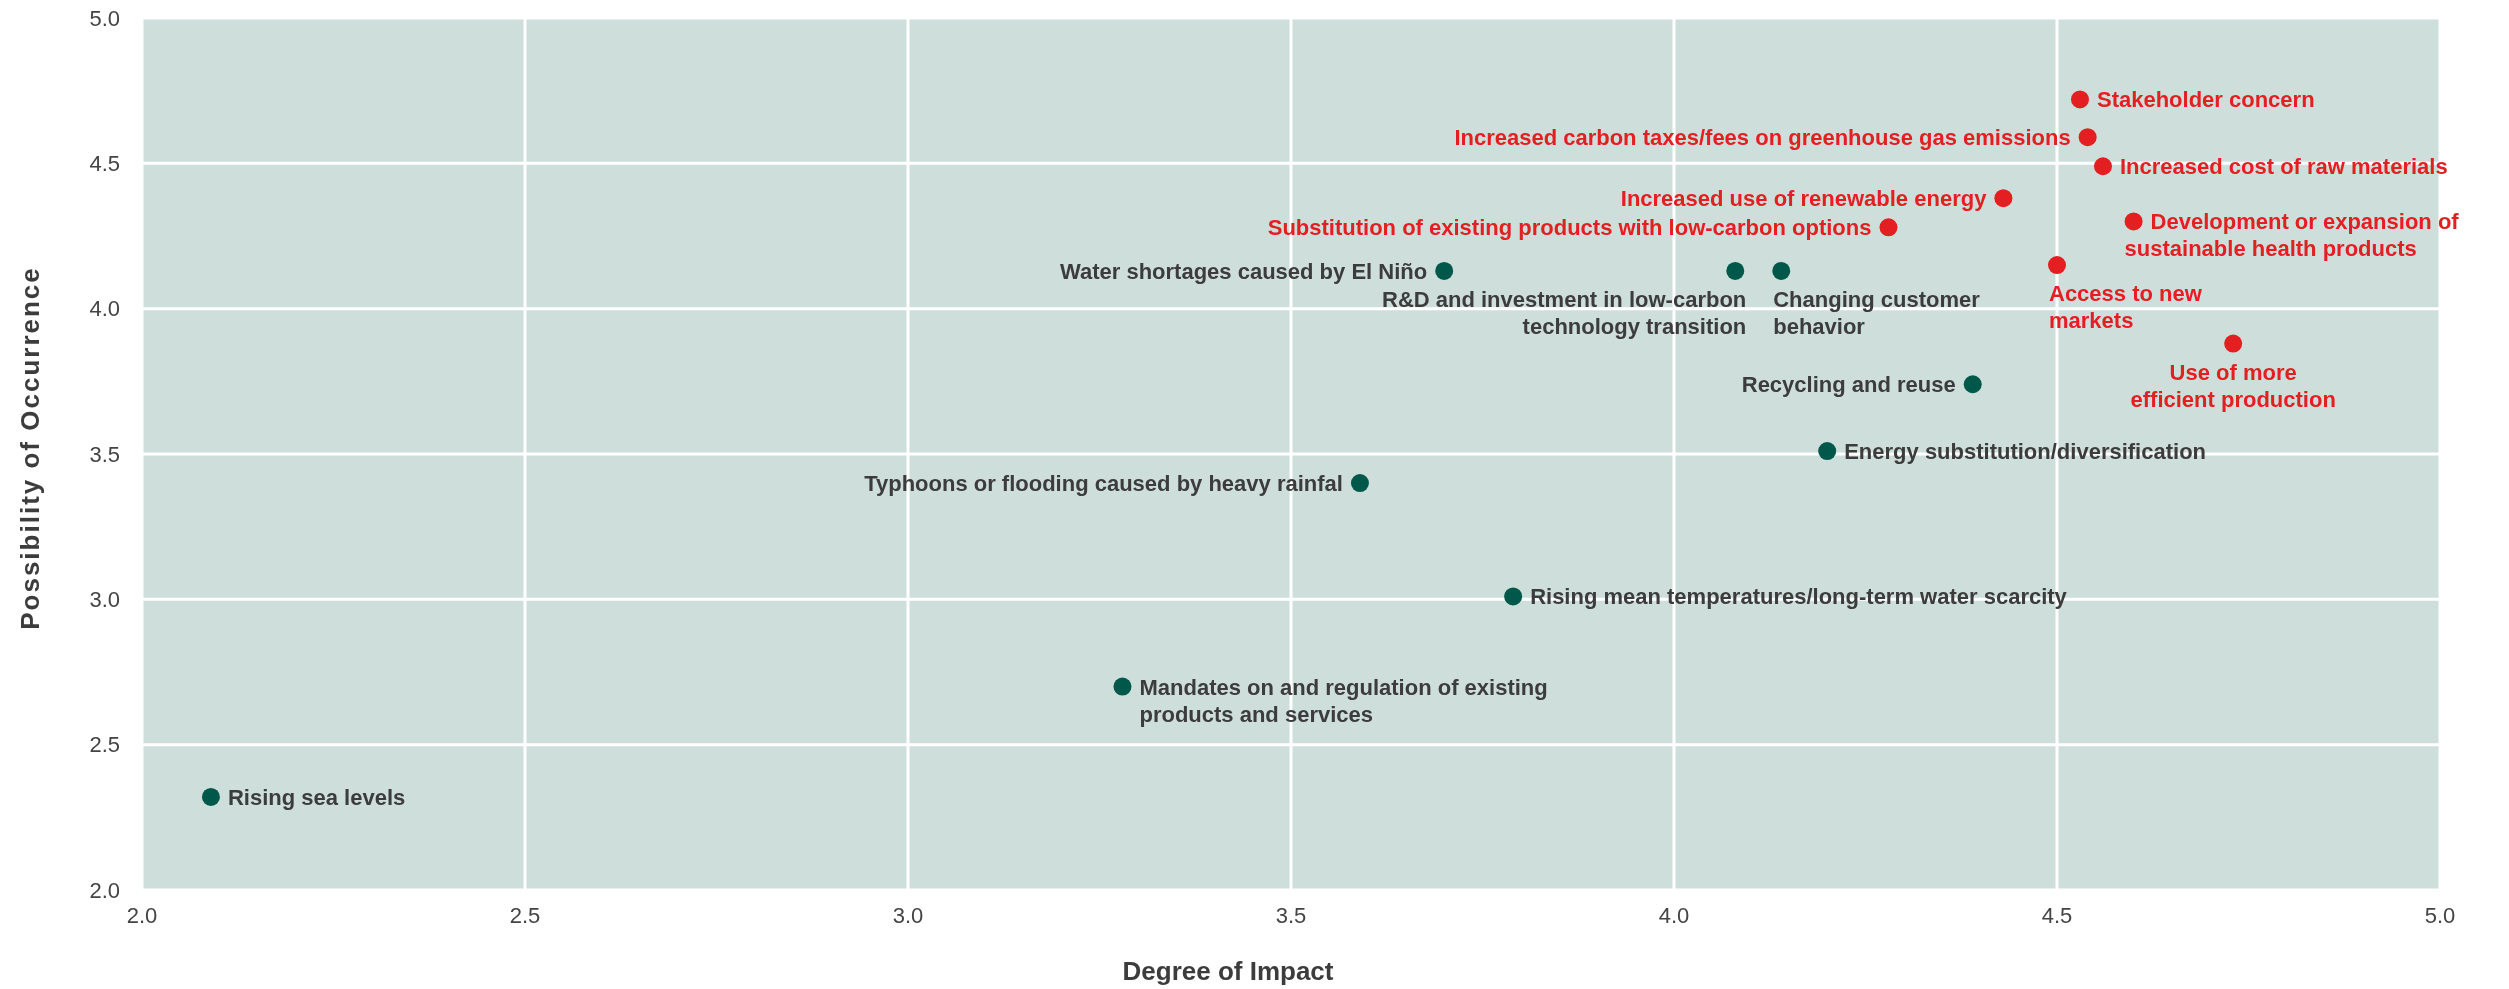 This screenshot has width=2509, height=989. I want to click on x-tick-label: 2.5, so click(525, 915).